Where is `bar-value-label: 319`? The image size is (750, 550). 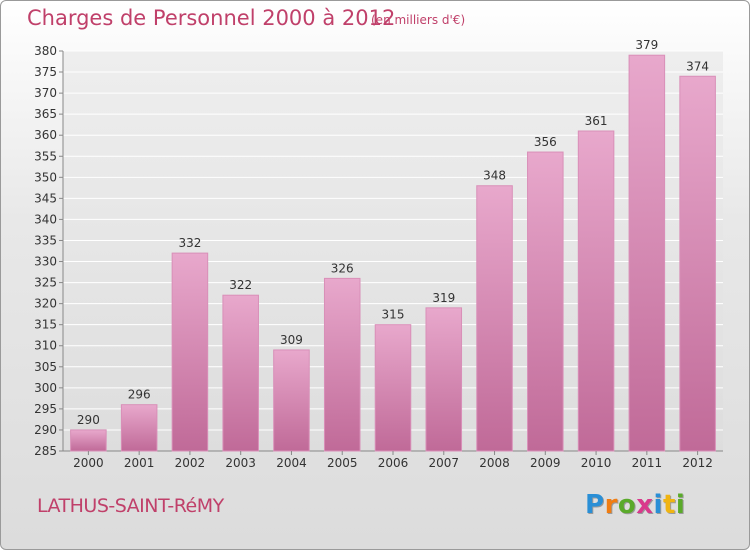
bar-value-label: 319 is located at coordinates (443, 298).